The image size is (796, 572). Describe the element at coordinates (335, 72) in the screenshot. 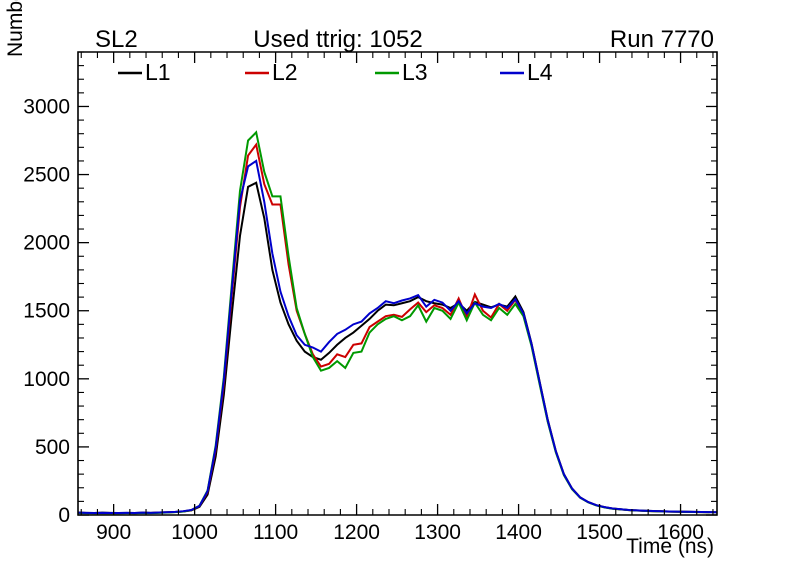

I see `legend: L1 L2 L3 L4` at that location.